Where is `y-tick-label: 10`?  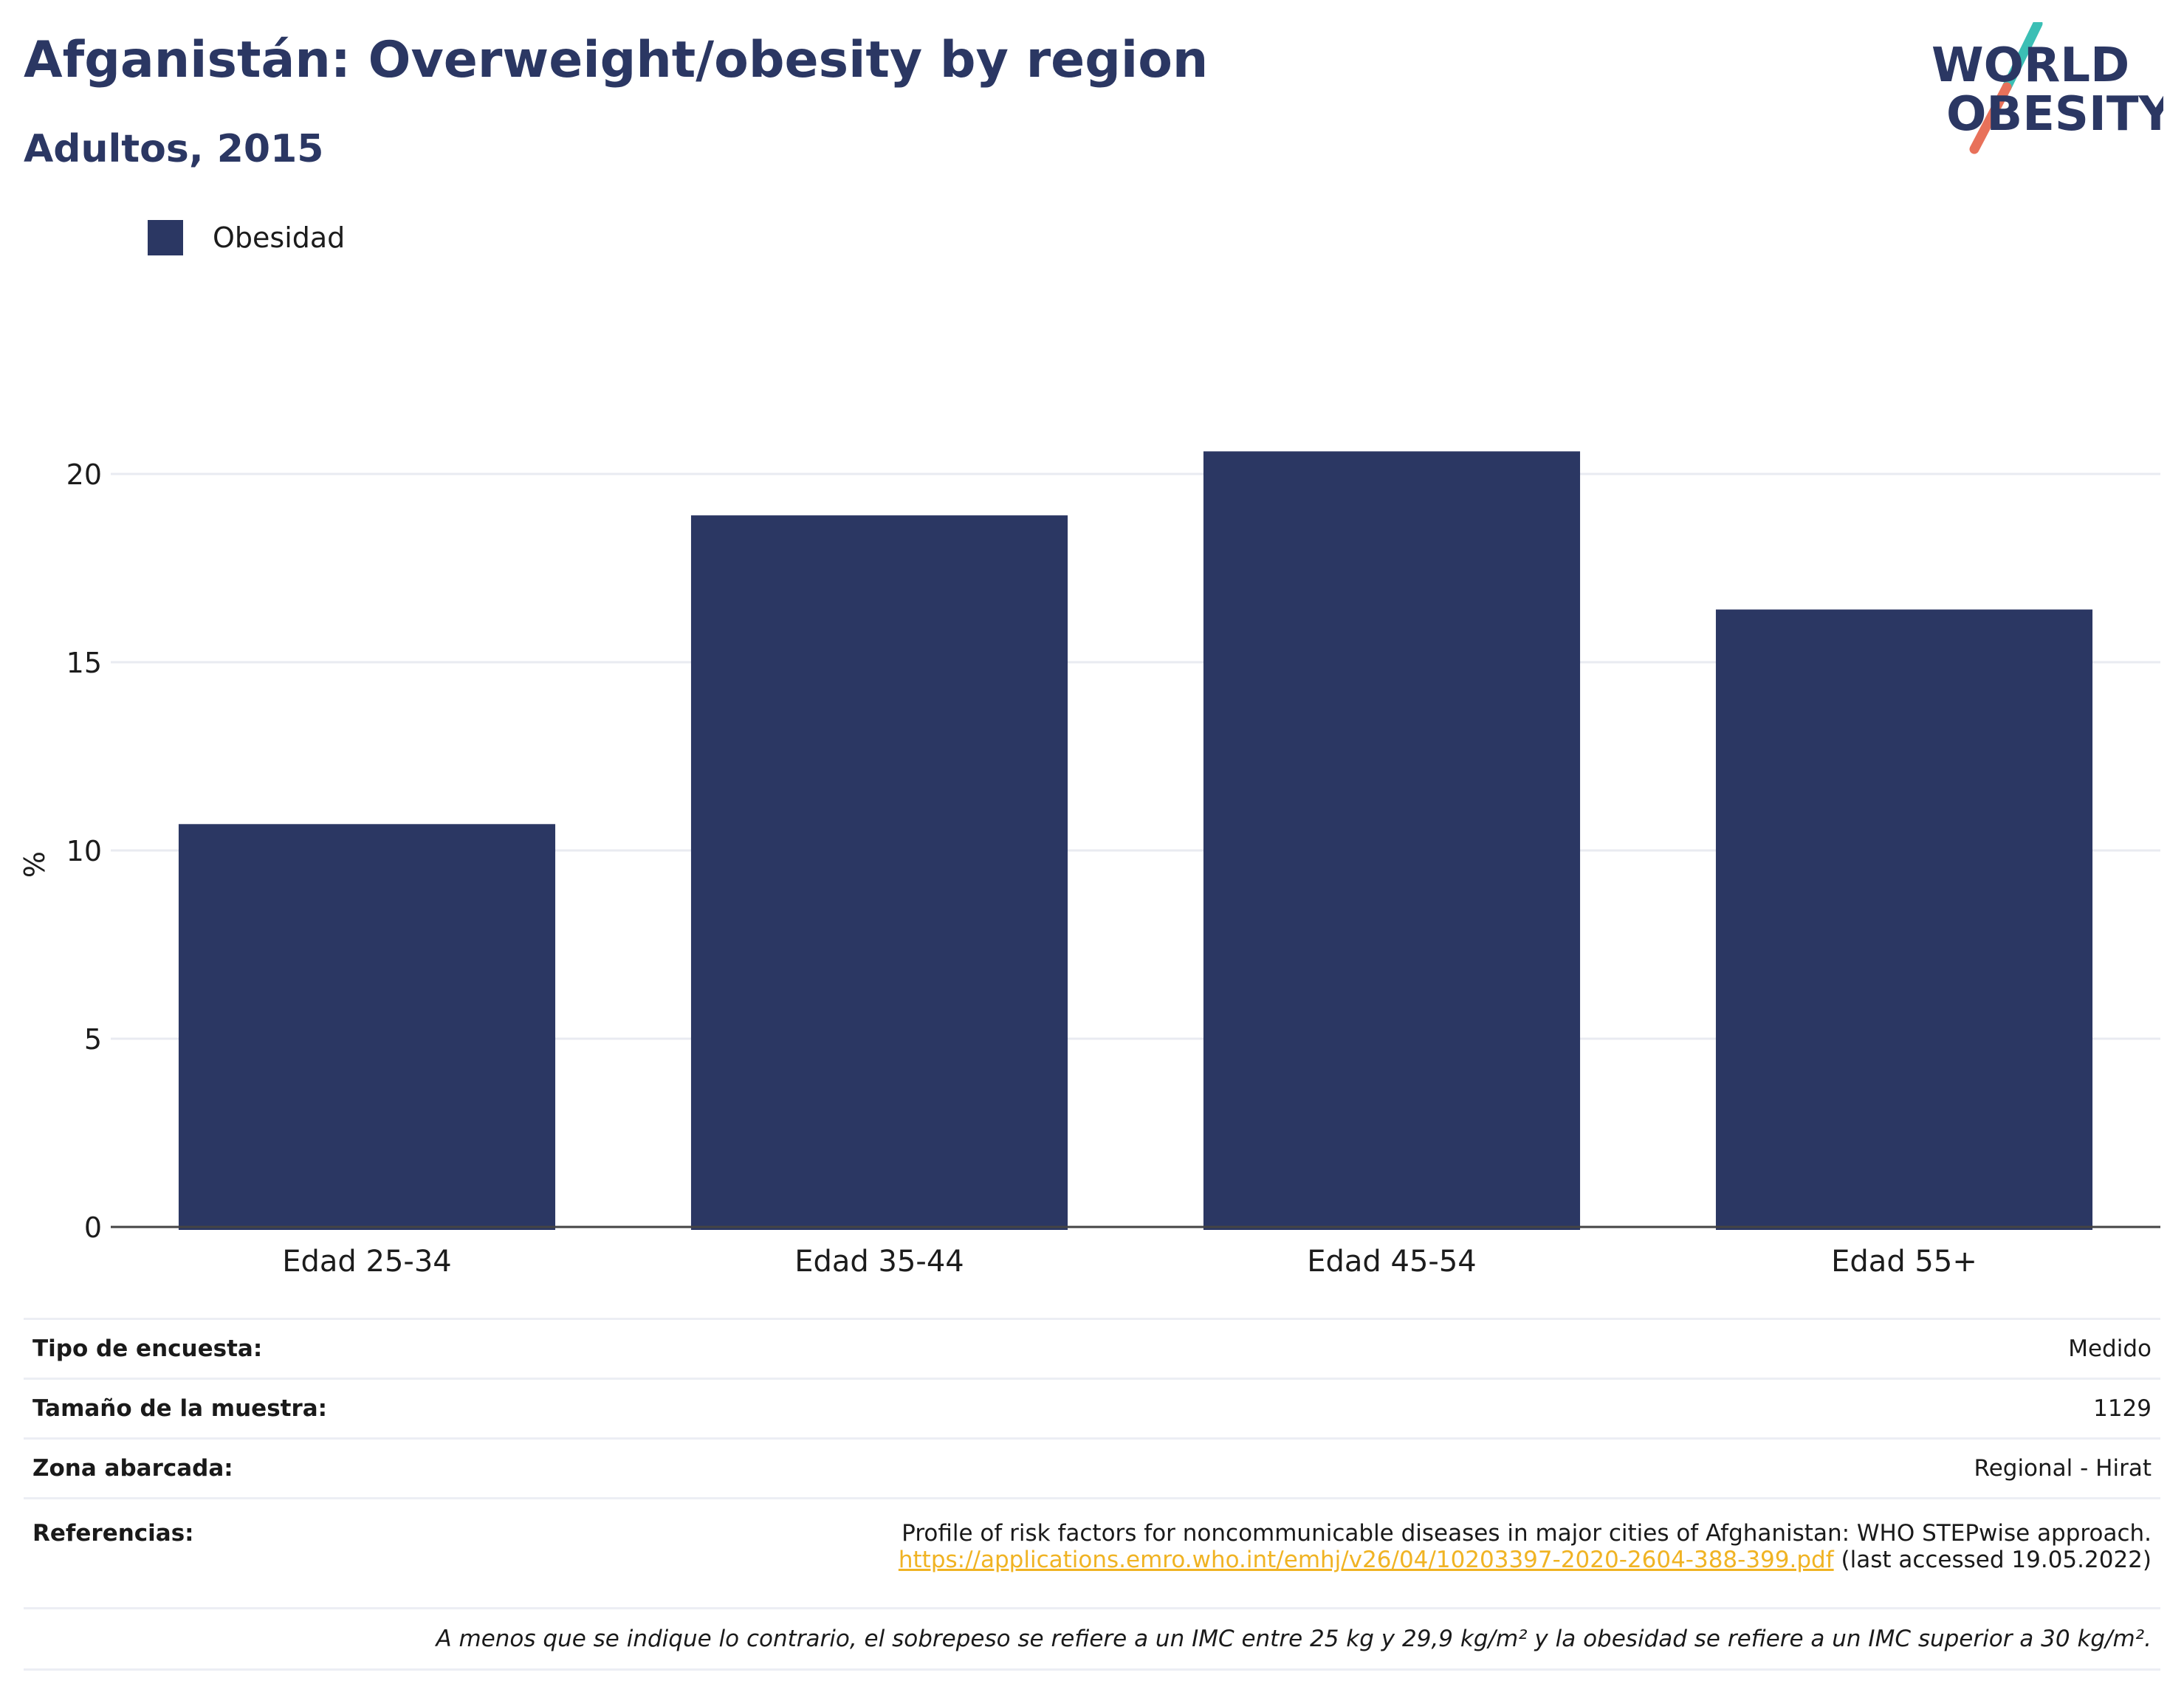
y-tick-label: 10 is located at coordinates (84, 851).